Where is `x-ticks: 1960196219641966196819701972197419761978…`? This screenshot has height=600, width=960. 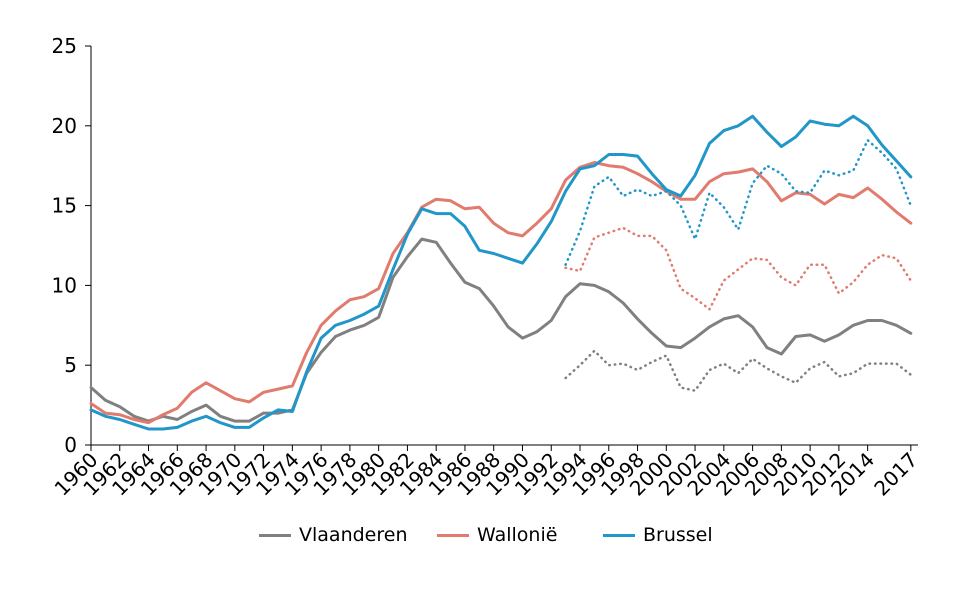
x-ticks: 1960196219641966196819701972197419761978… is located at coordinates (486, 473).